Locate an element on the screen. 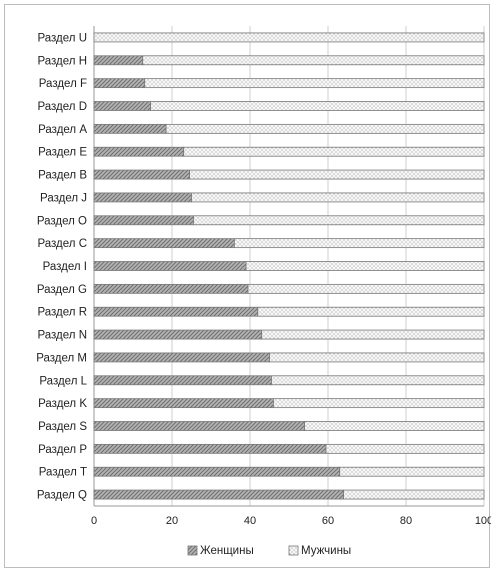  category-label: Раздел F is located at coordinates (63, 84).